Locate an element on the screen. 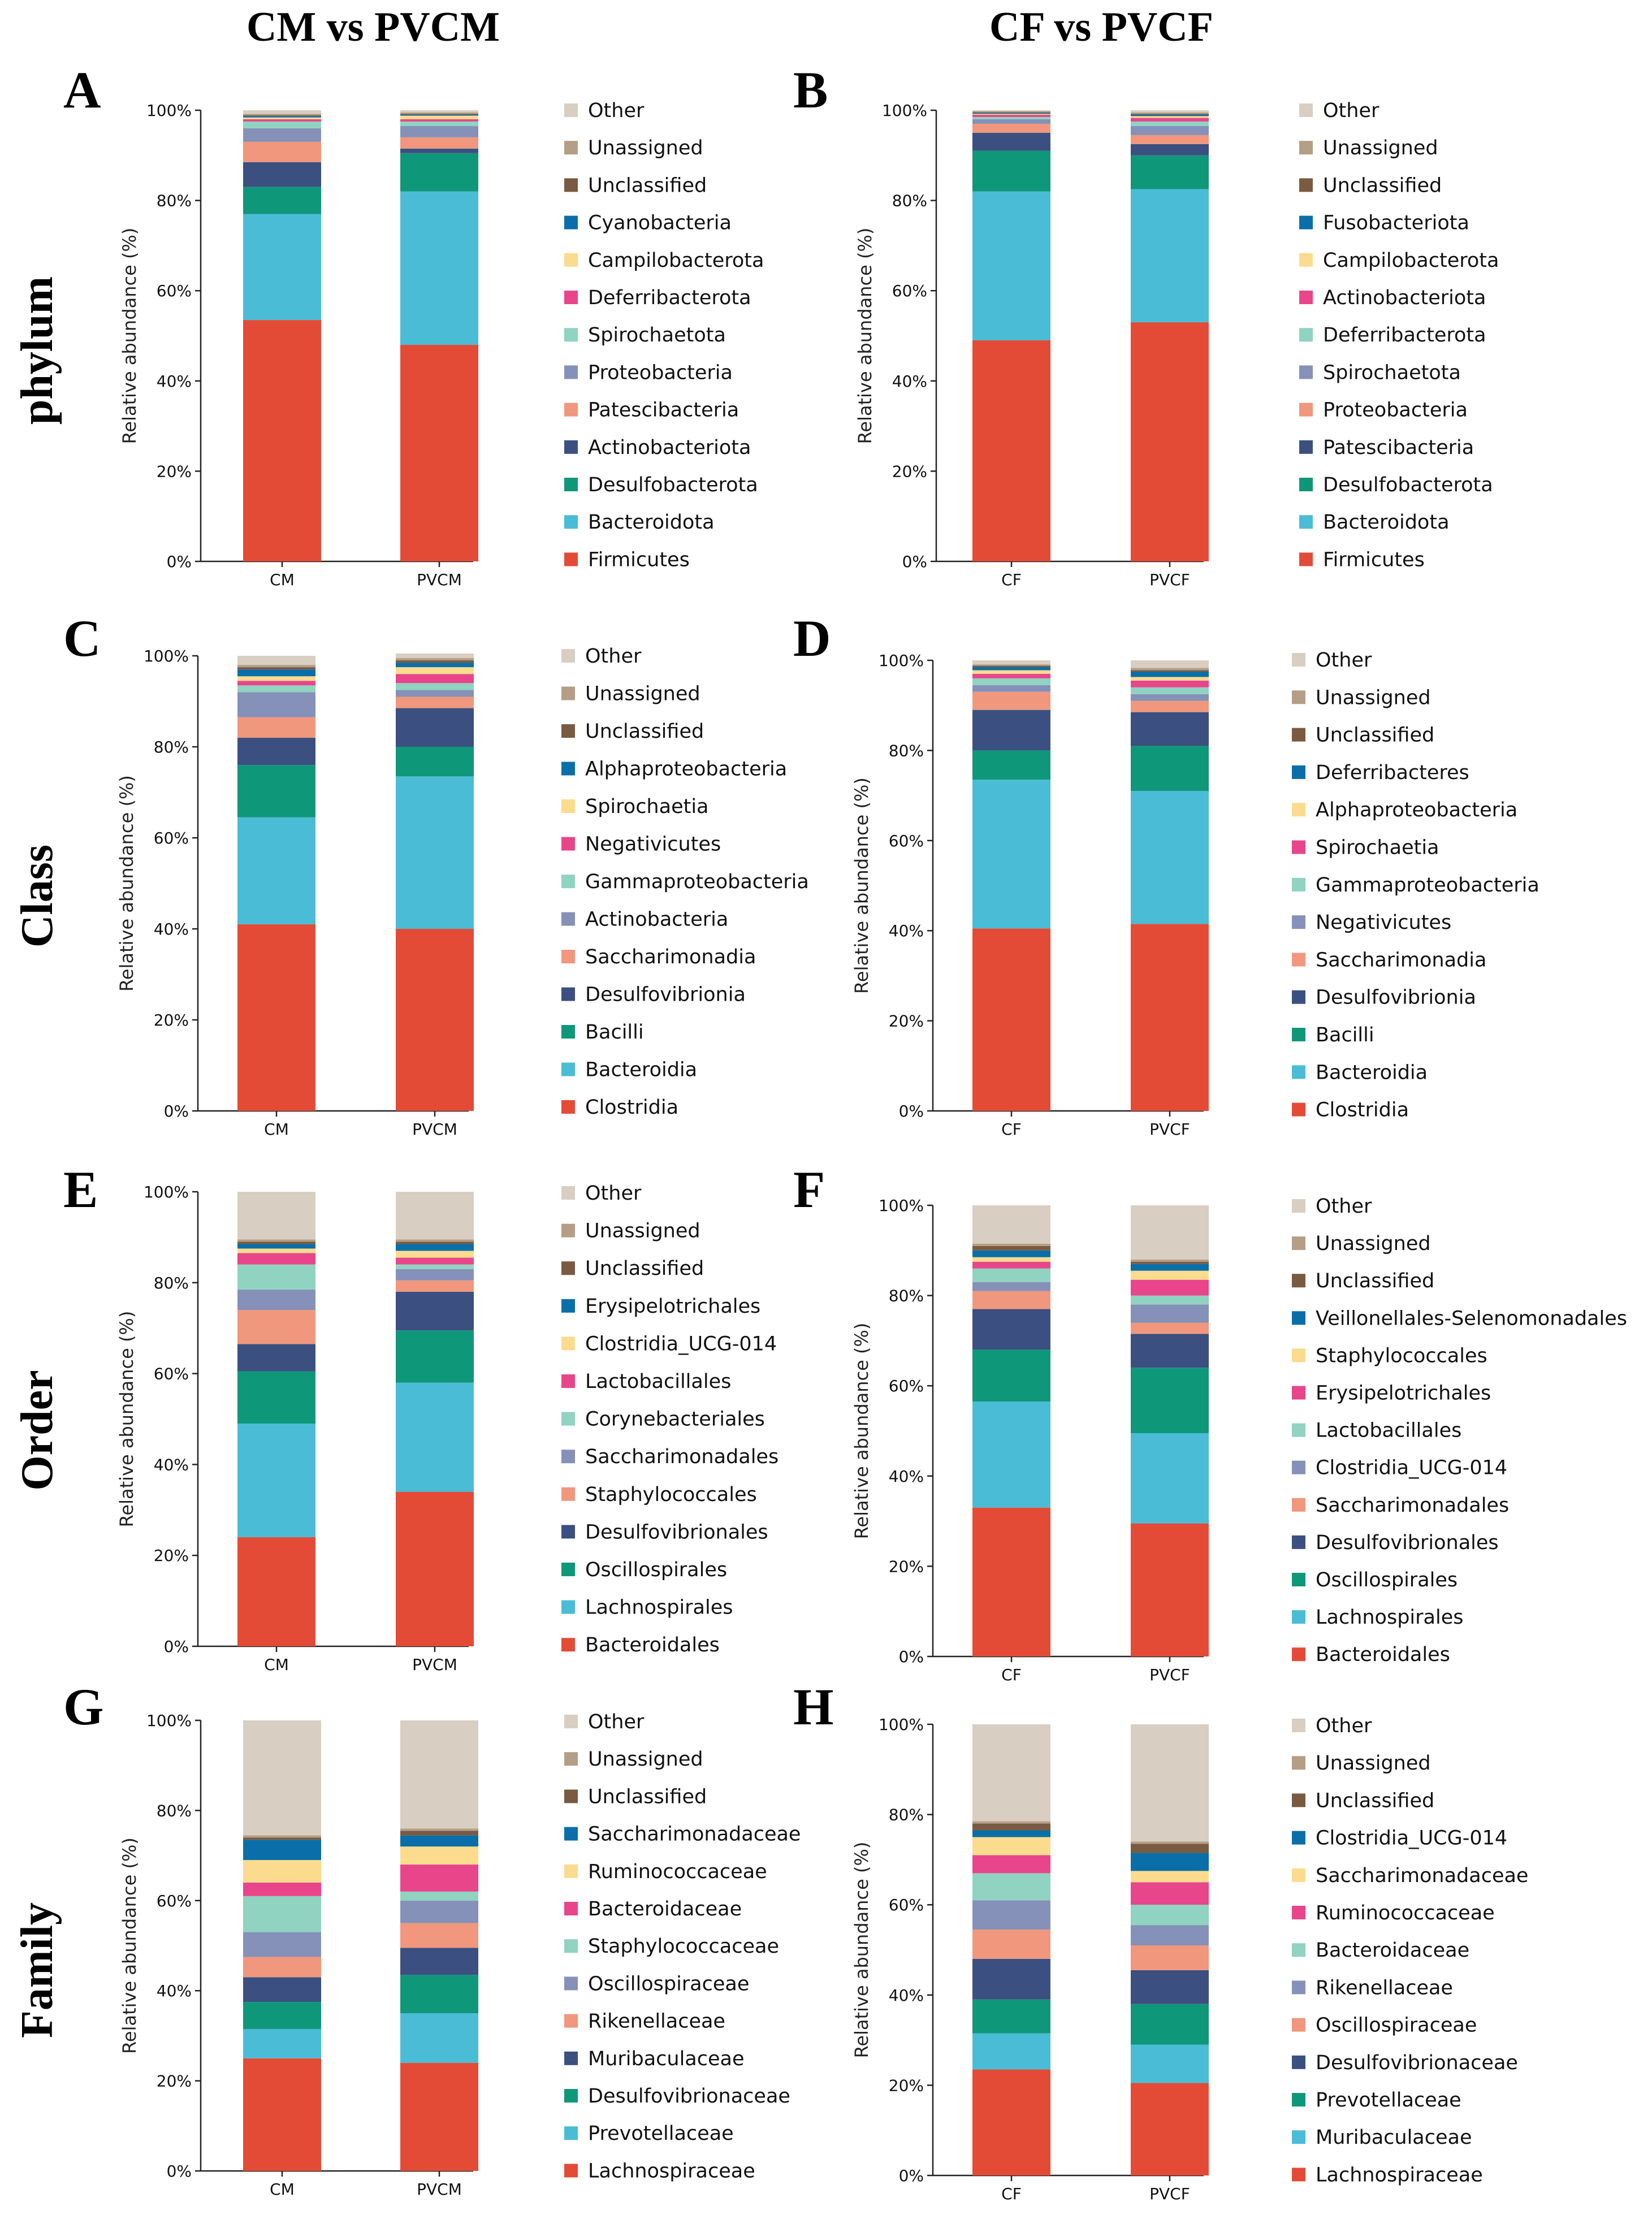  legend-label-actinobacteria: Actinobacteria is located at coordinates (656, 920).